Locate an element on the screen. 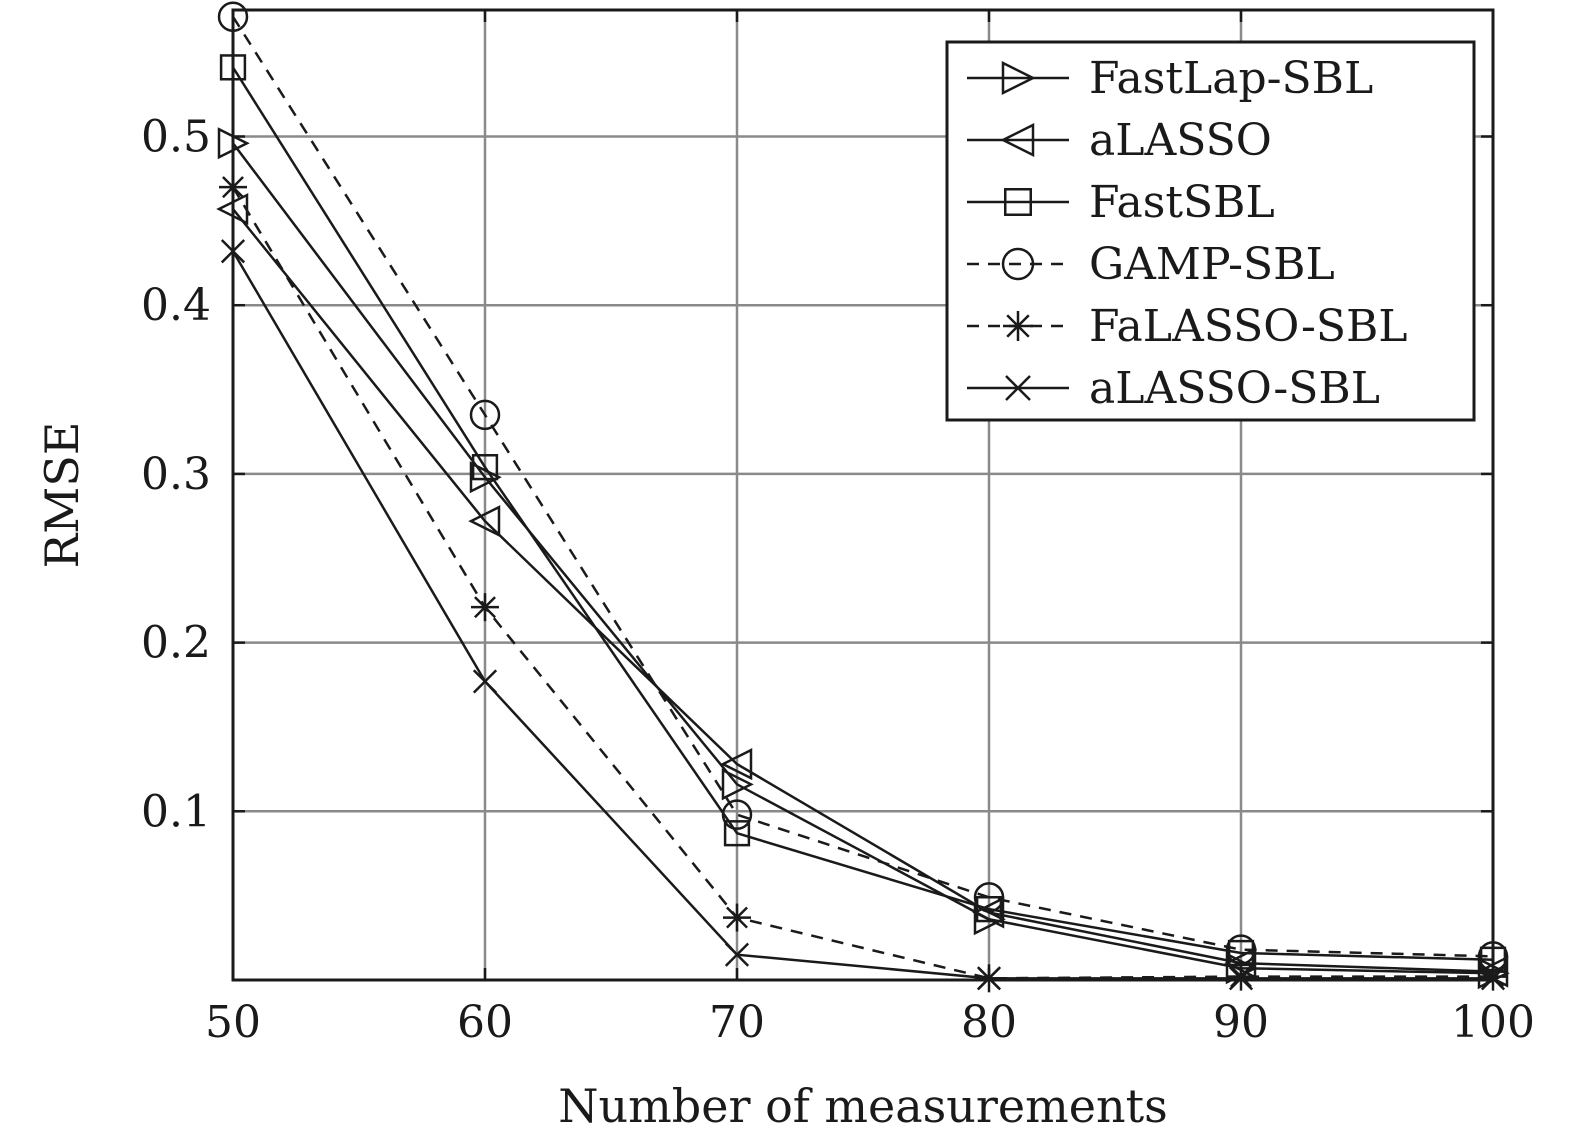 This screenshot has height=1148, width=1575. legend-entry: FastLap-SBL is located at coordinates (1170, 78).